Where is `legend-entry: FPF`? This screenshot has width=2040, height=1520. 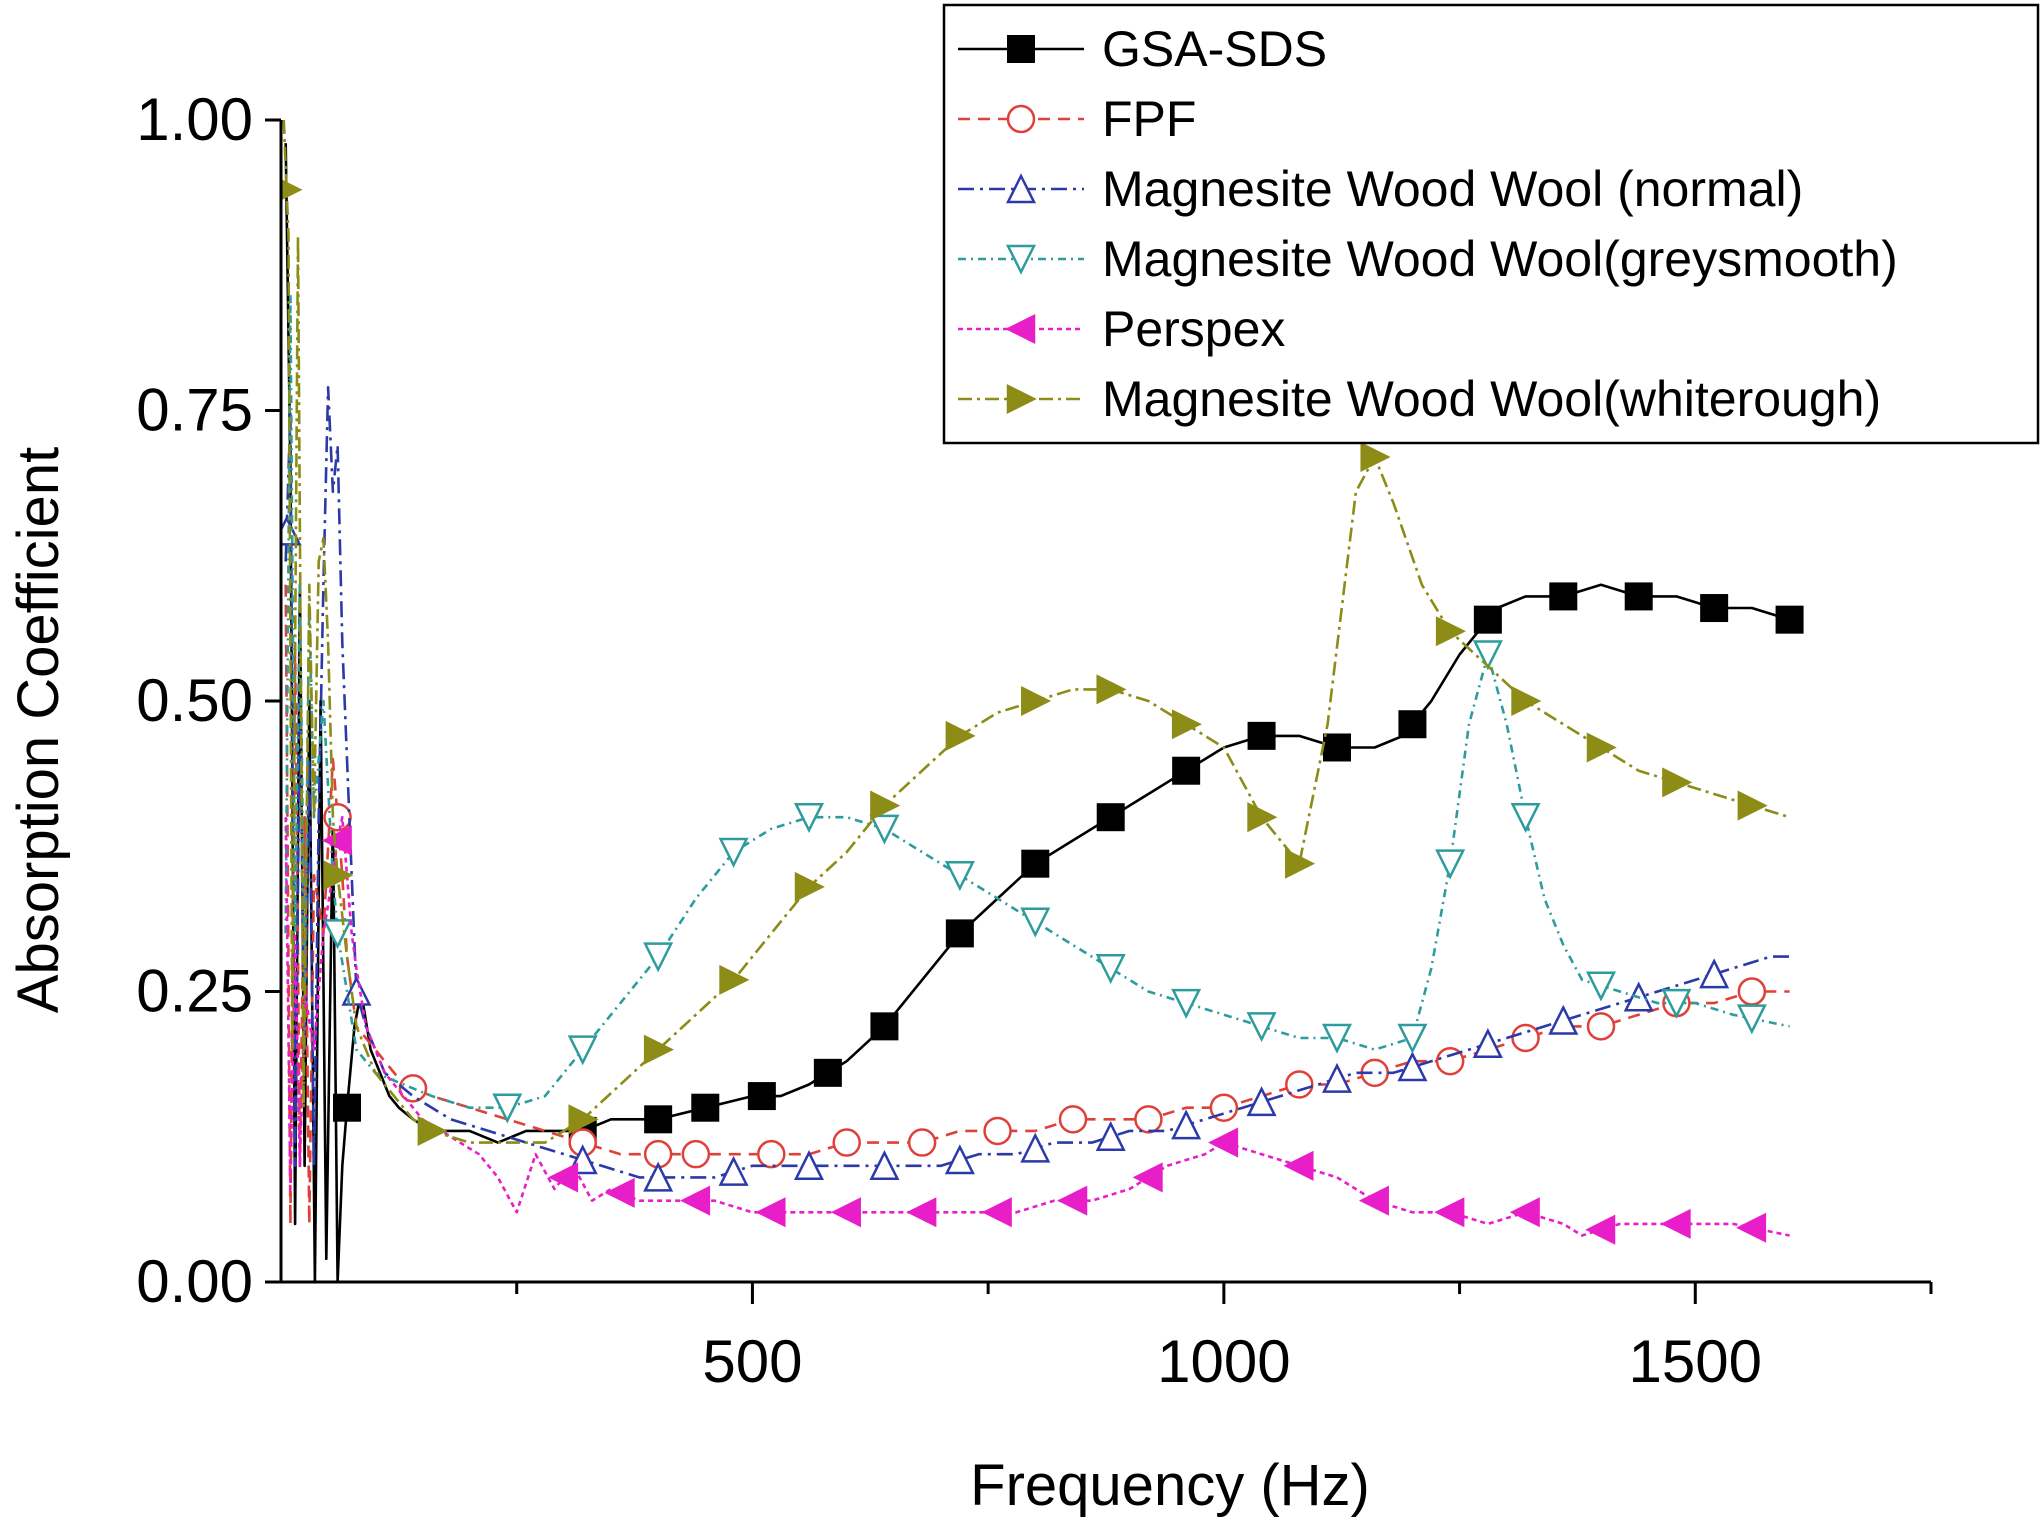 legend-entry: FPF is located at coordinates (1077, 119).